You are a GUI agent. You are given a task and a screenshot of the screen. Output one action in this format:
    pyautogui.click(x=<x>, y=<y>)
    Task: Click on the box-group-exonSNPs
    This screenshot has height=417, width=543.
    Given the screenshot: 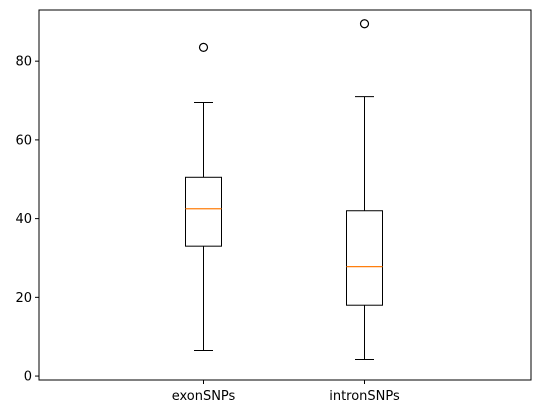 What is the action you would take?
    pyautogui.click(x=203, y=196)
    